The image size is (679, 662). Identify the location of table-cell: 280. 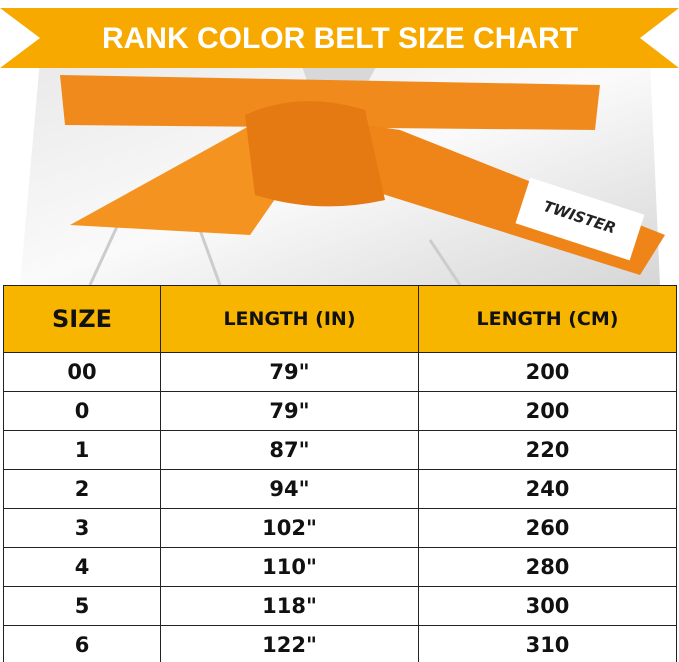
(547, 567).